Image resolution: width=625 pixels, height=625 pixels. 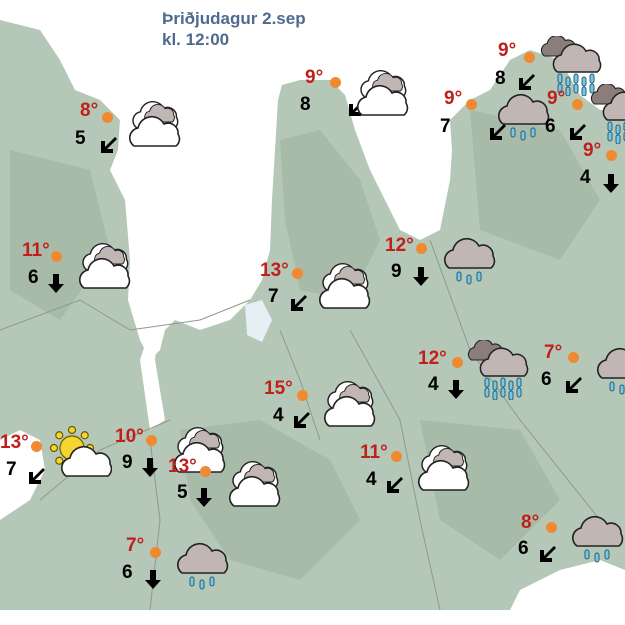 I want to click on forecast-hour: kl. 12:00, so click(x=196, y=39).